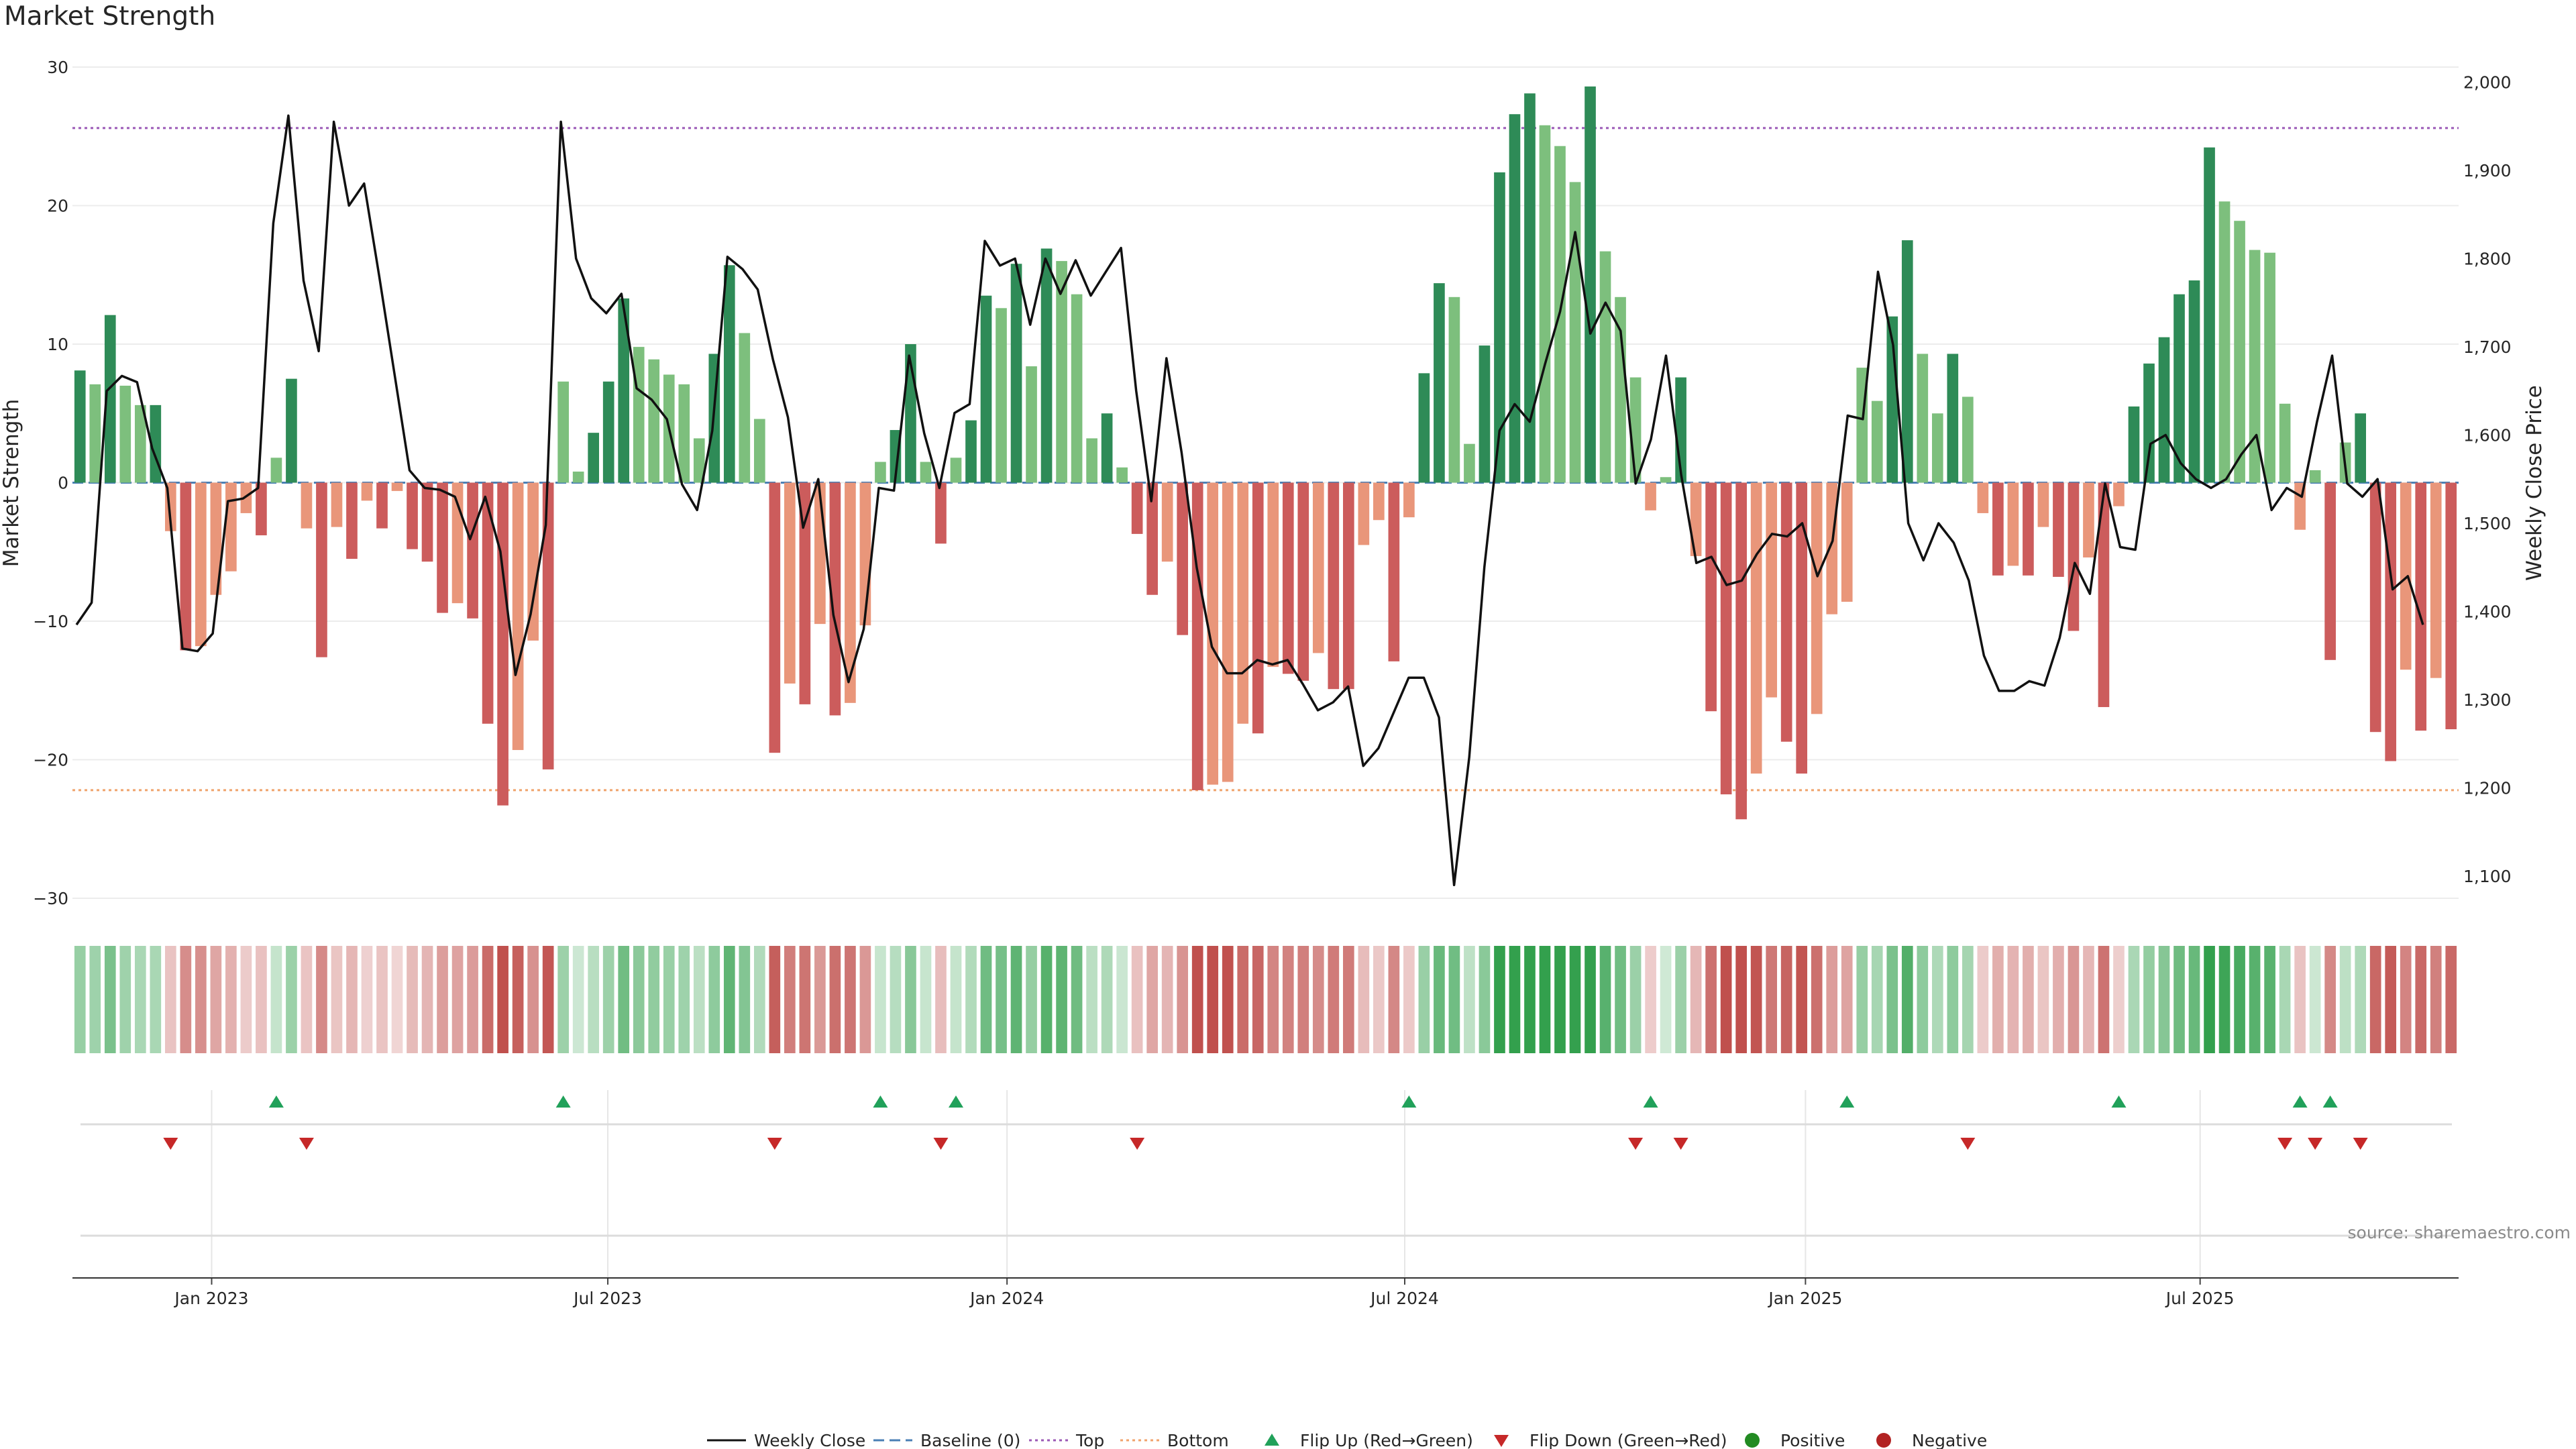 This screenshot has height=1449, width=2576. What do you see at coordinates (970, 1440) in the screenshot?
I see `legend-label: Baseline (0)` at bounding box center [970, 1440].